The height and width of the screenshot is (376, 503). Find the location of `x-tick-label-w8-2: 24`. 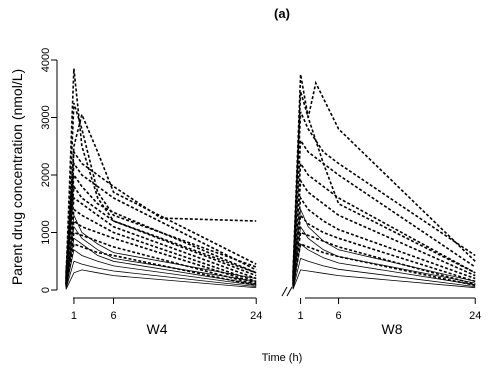

x-tick-label-w8-2: 24 is located at coordinates (475, 316).